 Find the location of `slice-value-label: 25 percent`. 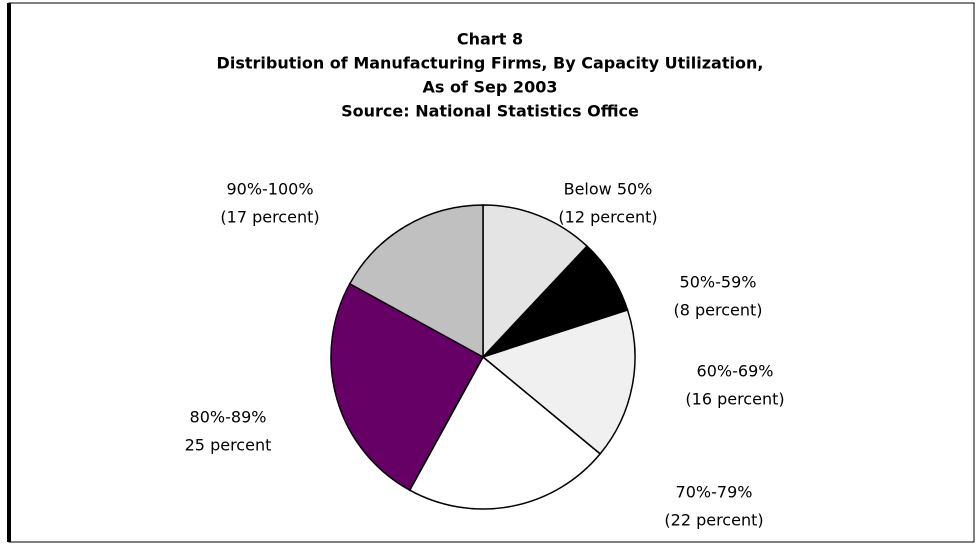

slice-value-label: 25 percent is located at coordinates (228, 445).